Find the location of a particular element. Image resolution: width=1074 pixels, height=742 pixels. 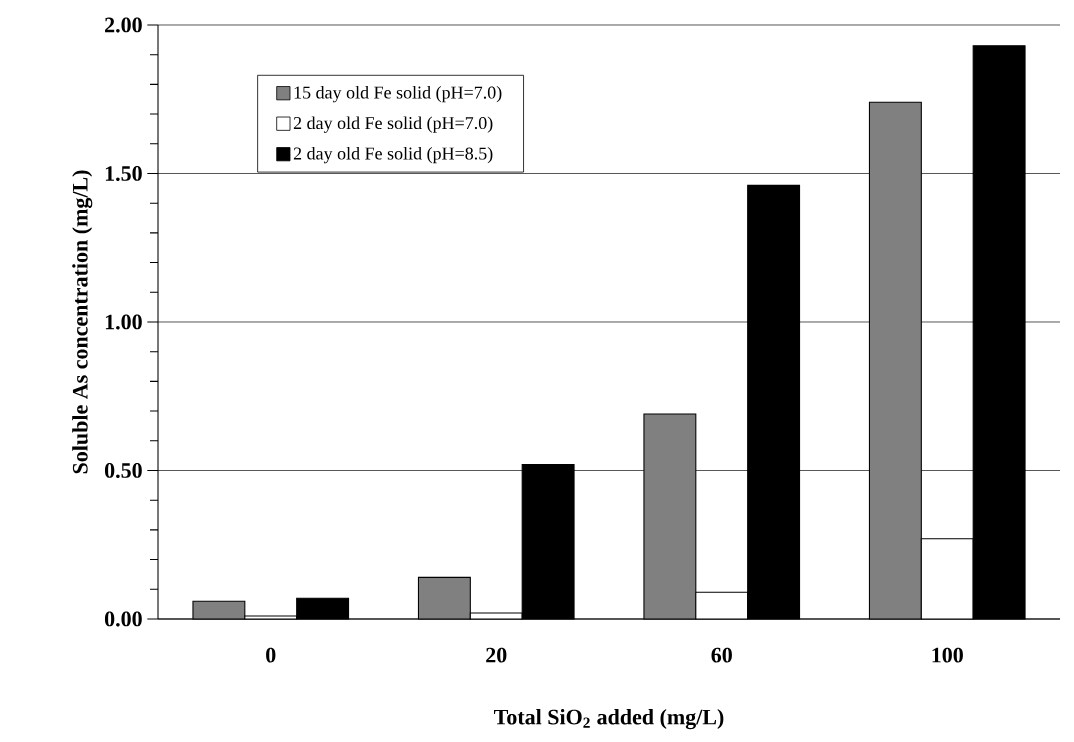

x-axis-title: Total SiO$_{2}$ added (mg/L) is located at coordinates (609, 719).